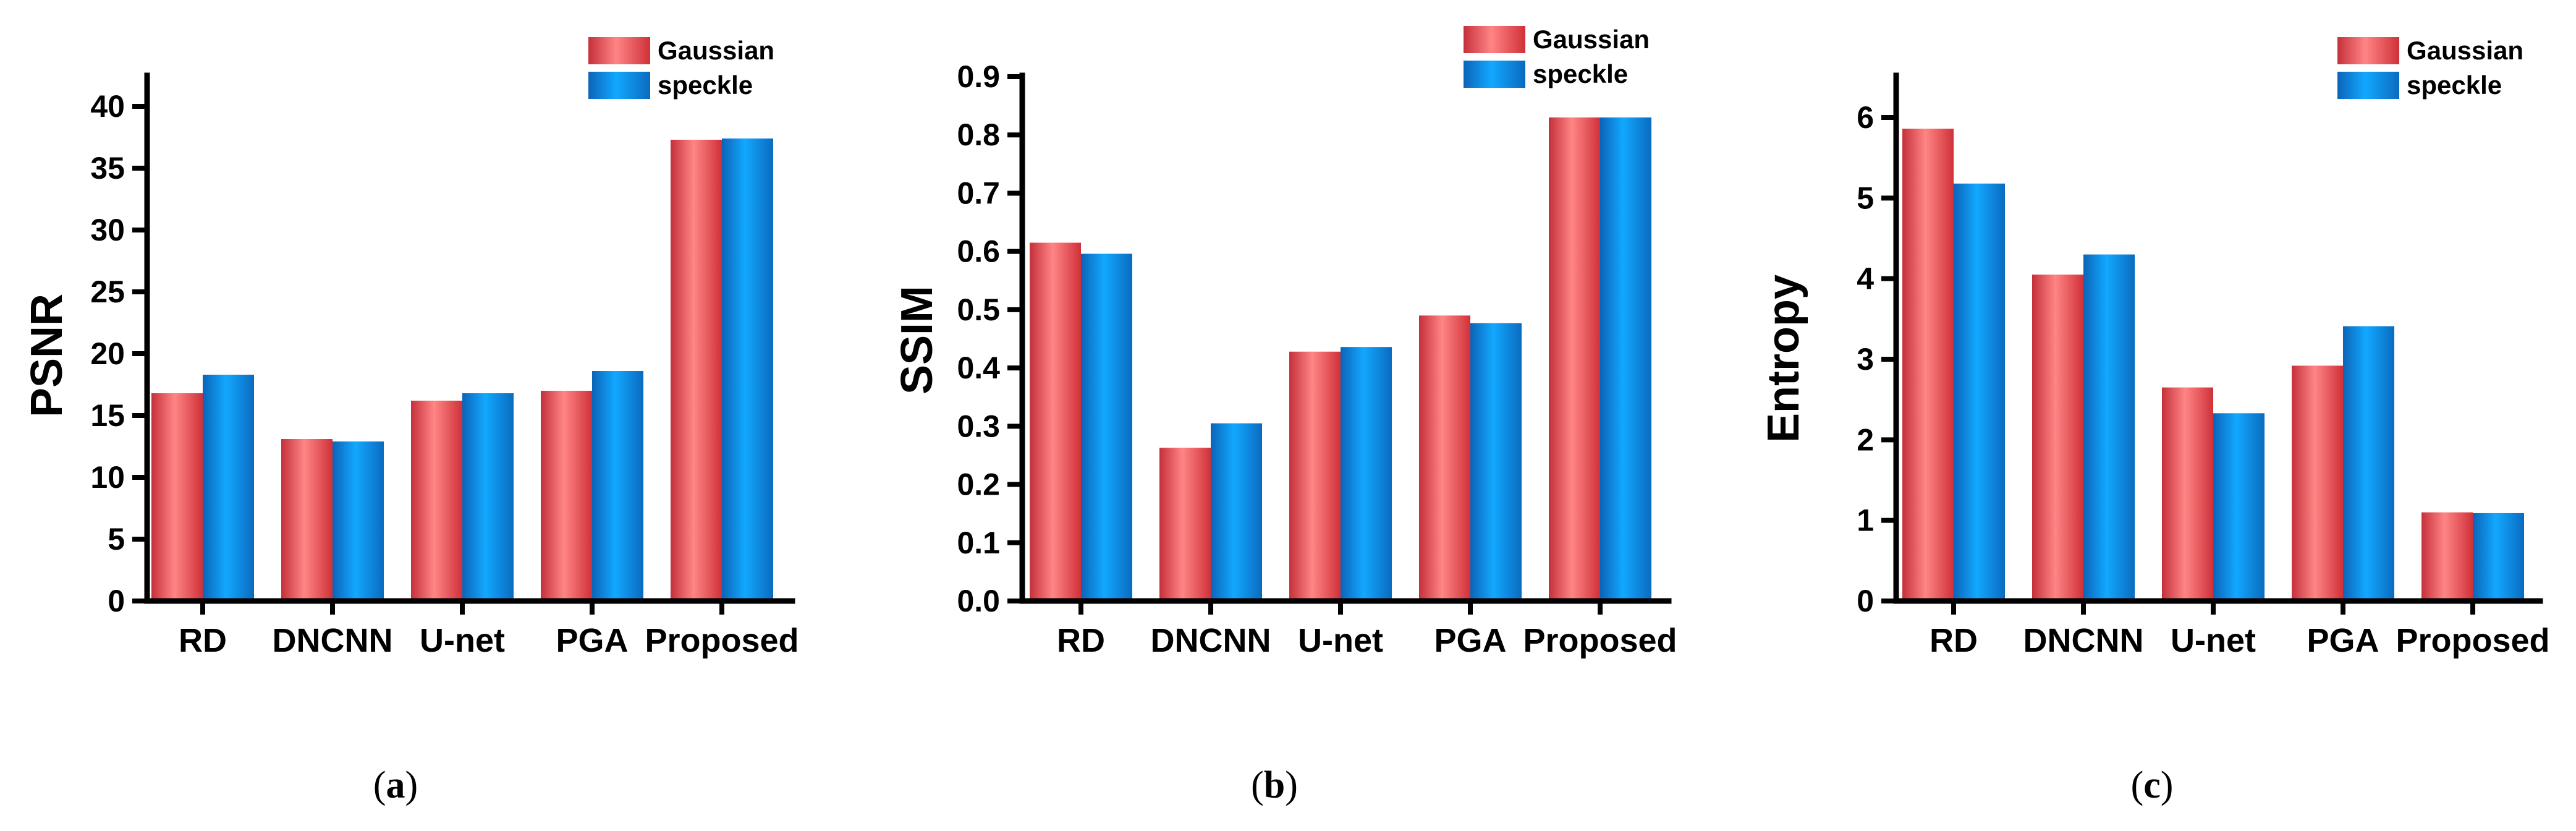 The height and width of the screenshot is (831, 2576). Describe the element at coordinates (1865, 439) in the screenshot. I see `y-tick-label: 2` at that location.